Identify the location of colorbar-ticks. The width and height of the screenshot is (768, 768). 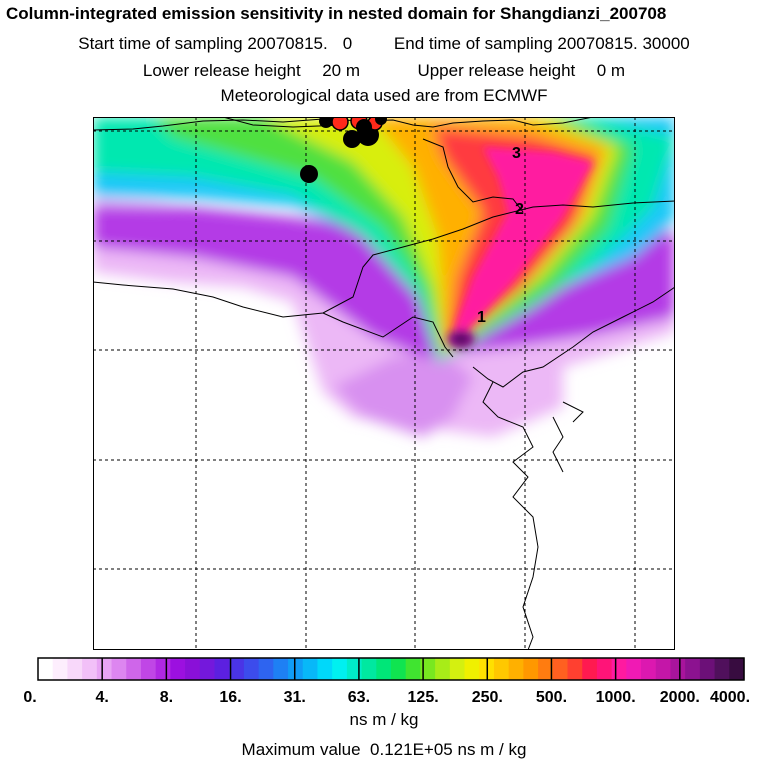
(391, 669).